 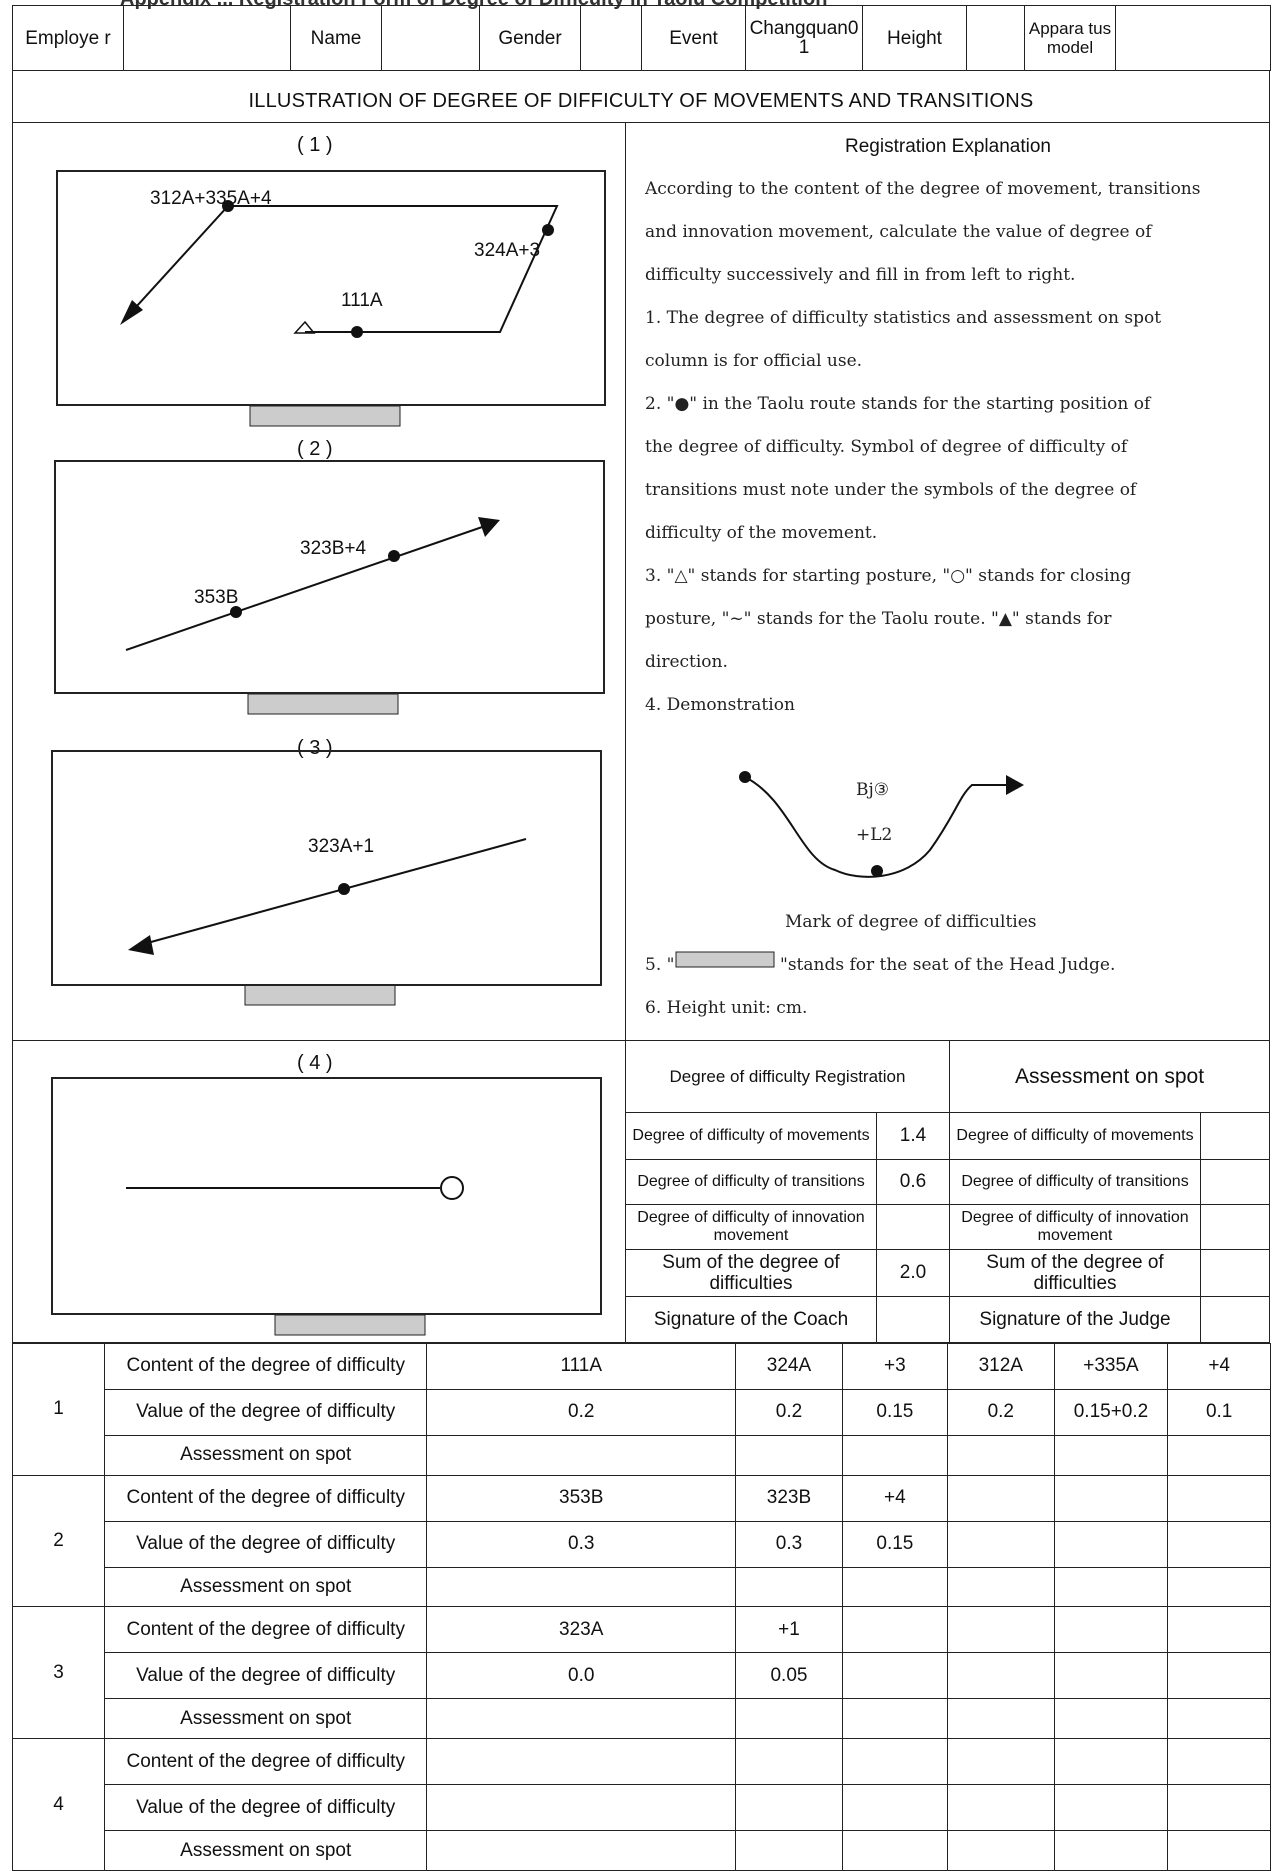 I want to click on value-cell: 0.05, so click(x=789, y=1676).